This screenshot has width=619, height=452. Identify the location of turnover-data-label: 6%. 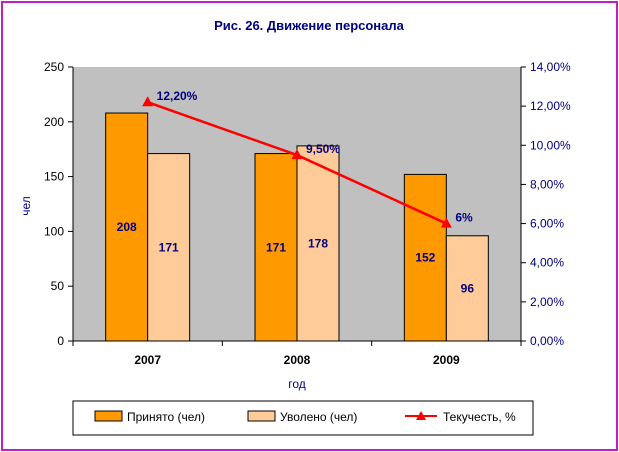
(464, 218).